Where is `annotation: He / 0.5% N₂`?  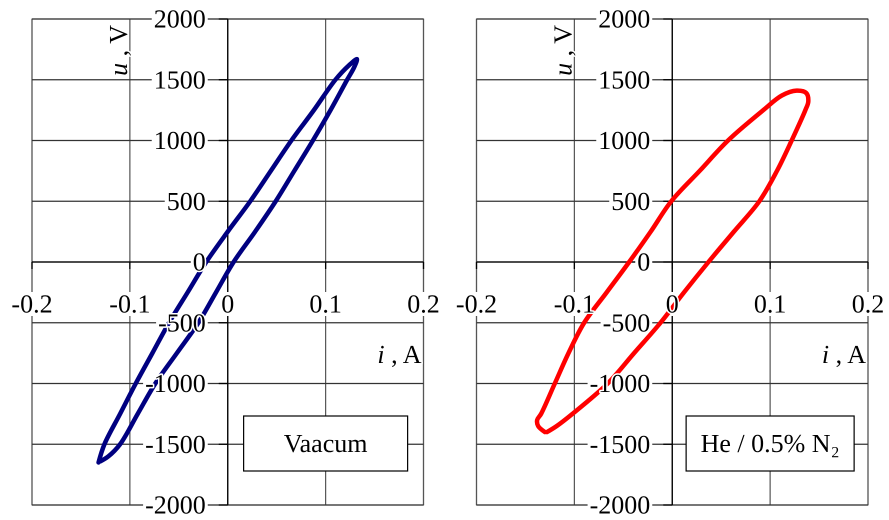
annotation: He / 0.5% N₂ is located at coordinates (770, 443).